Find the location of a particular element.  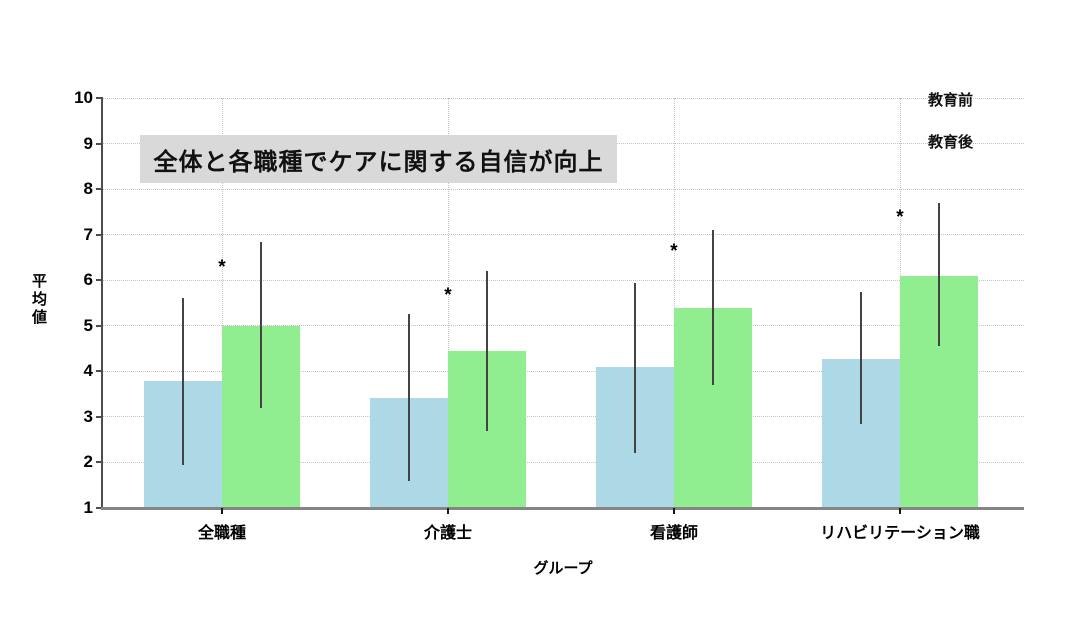

y-tick-label-2: 2 is located at coordinates (88, 462).